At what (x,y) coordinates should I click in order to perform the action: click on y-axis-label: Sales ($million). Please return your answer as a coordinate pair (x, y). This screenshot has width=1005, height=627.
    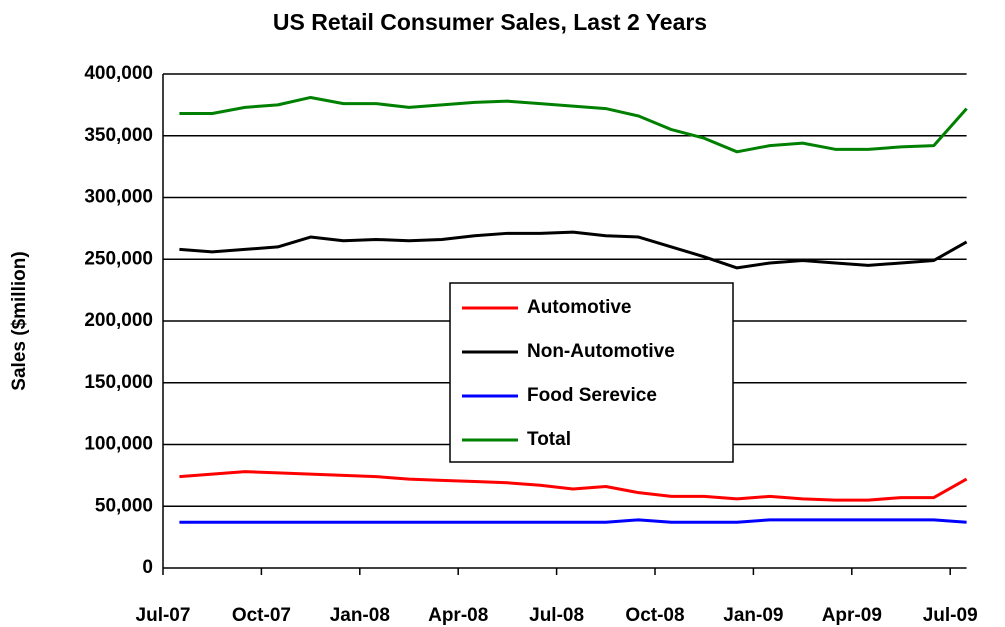
    Looking at the image, I should click on (19, 320).